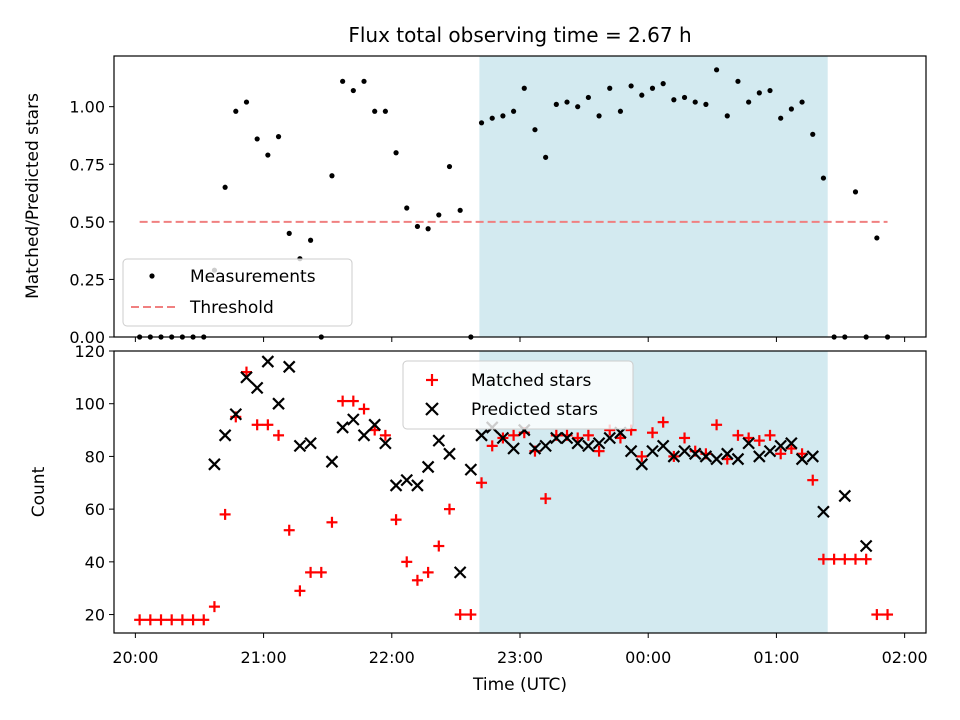 The height and width of the screenshot is (720, 960). What do you see at coordinates (520, 657) in the screenshot?
I see `x-tick-label: 23:00` at bounding box center [520, 657].